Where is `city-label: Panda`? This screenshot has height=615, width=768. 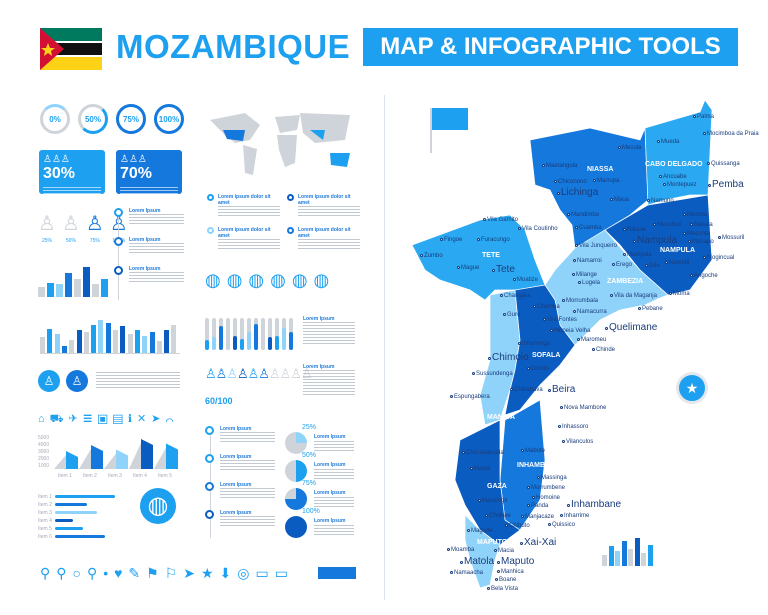 city-label: Panda is located at coordinates (537, 506).